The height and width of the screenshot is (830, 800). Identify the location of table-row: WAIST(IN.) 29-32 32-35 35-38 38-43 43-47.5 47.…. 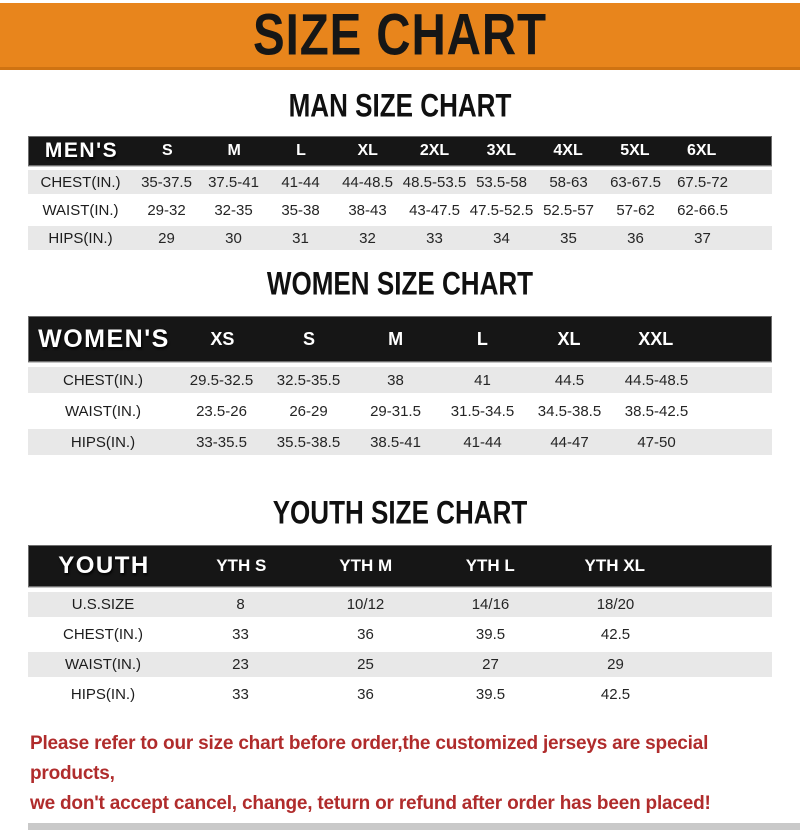
(400, 210).